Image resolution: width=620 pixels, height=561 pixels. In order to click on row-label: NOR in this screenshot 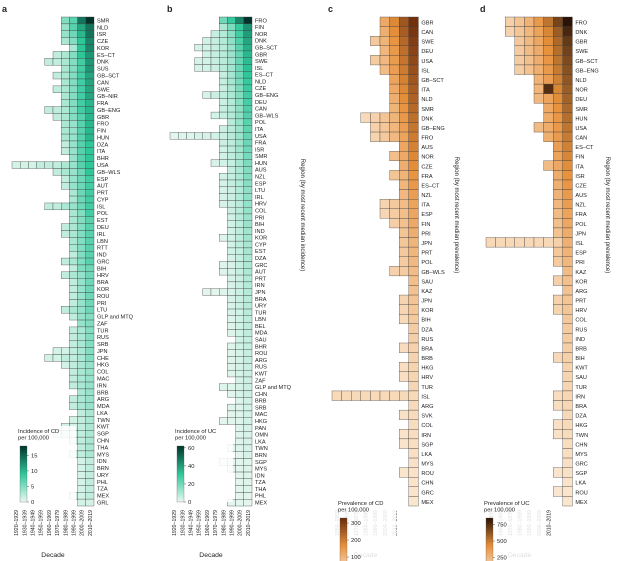, I will do `click(581, 91)`.